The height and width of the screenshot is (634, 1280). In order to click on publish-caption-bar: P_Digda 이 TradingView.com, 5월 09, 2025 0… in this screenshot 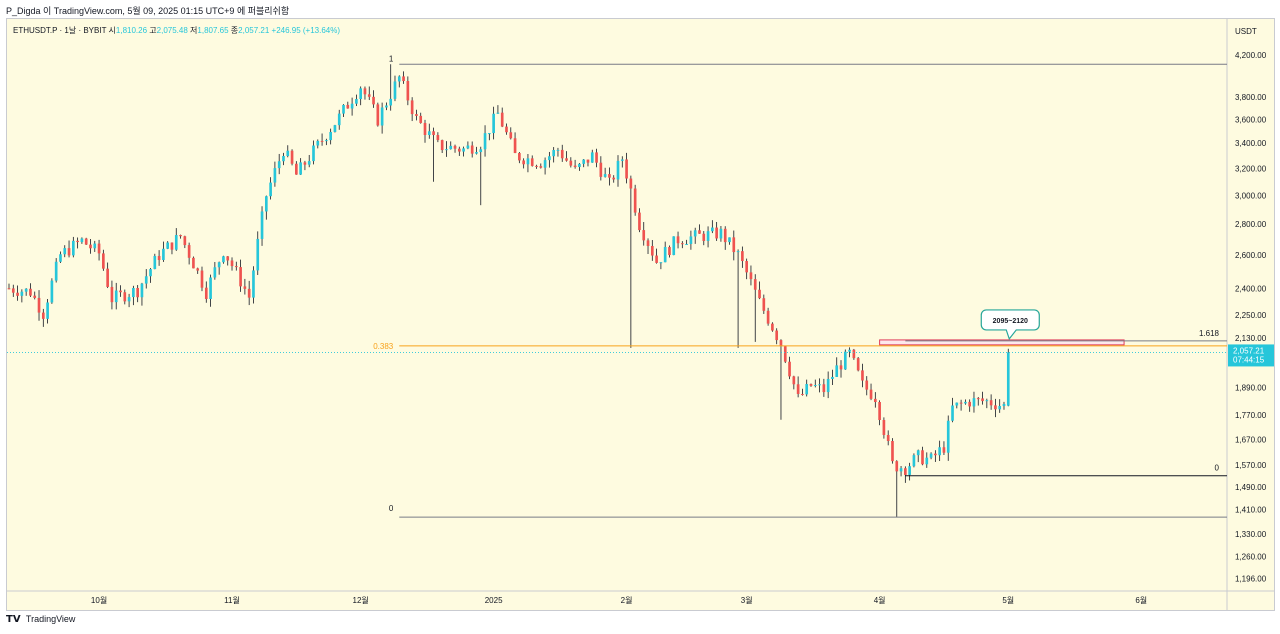, I will do `click(640, 9)`.